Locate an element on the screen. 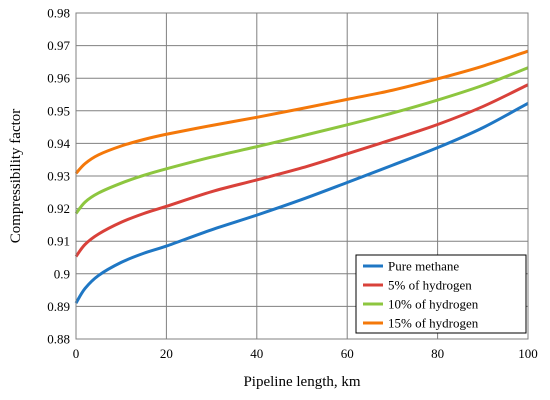 Image resolution: width=550 pixels, height=400 pixels. y-tick-label: 0.98 is located at coordinates (58, 13).